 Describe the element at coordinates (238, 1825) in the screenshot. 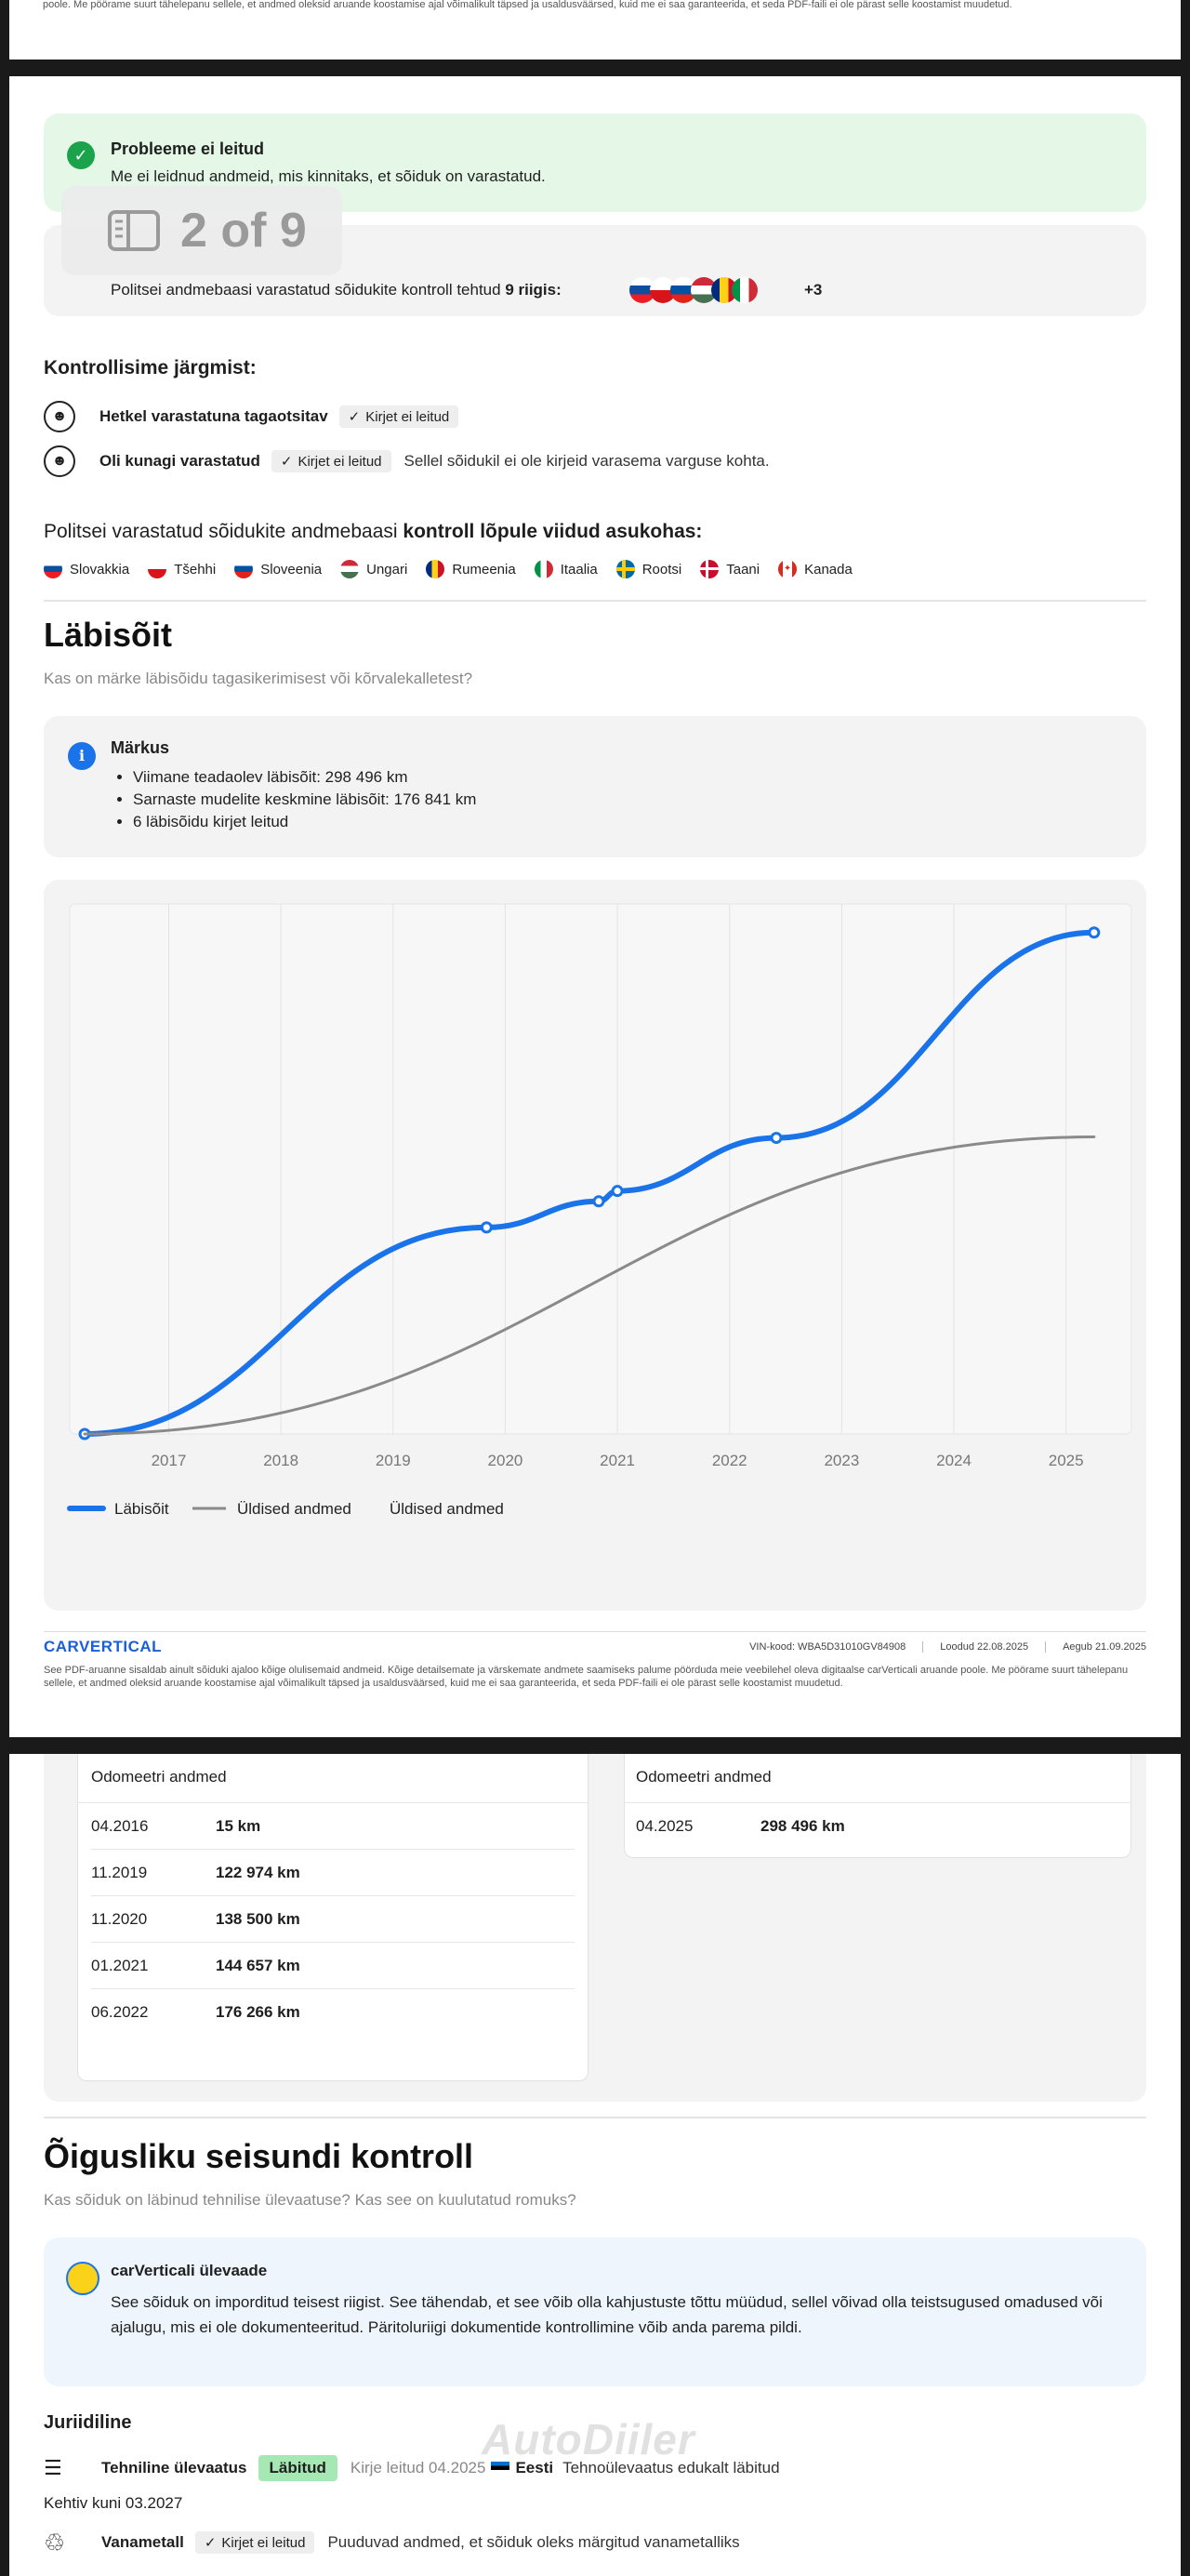

I see `row-value: 15 km` at that location.